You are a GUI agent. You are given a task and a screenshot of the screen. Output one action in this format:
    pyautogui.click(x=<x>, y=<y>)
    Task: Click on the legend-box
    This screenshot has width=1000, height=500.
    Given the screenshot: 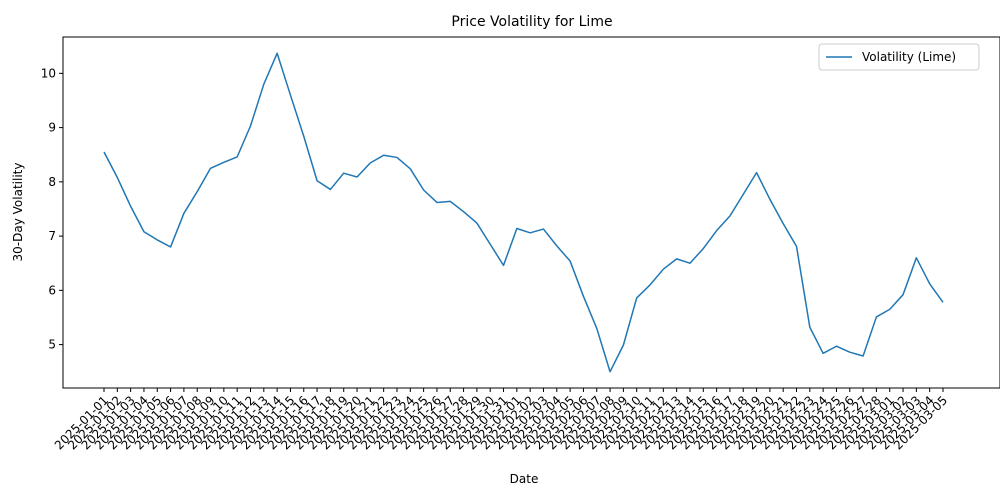 What is the action you would take?
    pyautogui.click(x=899, y=57)
    